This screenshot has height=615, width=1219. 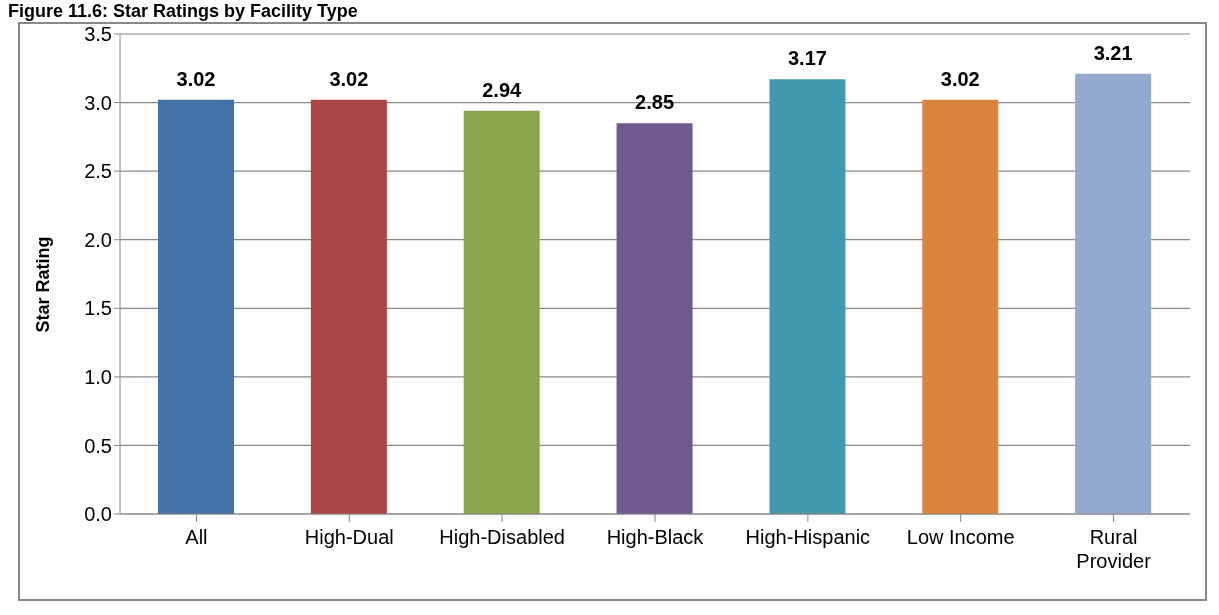 What do you see at coordinates (502, 89) in the screenshot?
I see `data-label: 2.94` at bounding box center [502, 89].